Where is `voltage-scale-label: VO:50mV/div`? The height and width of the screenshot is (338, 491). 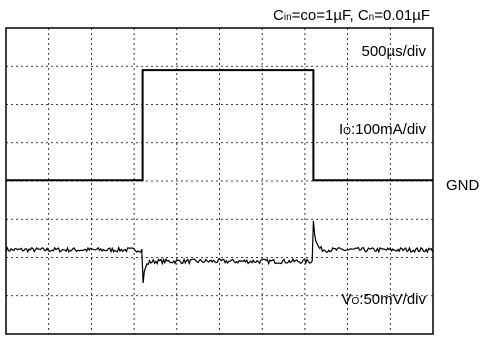
voltage-scale-label: VO:50mV/div is located at coordinates (384, 299).